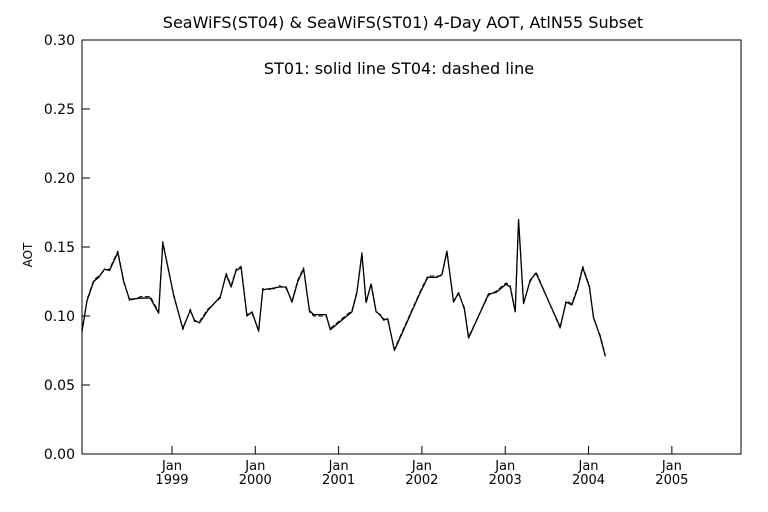 This screenshot has width=768, height=512. Describe the element at coordinates (588, 480) in the screenshot. I see `x-axis-tick-year: 2004` at that location.